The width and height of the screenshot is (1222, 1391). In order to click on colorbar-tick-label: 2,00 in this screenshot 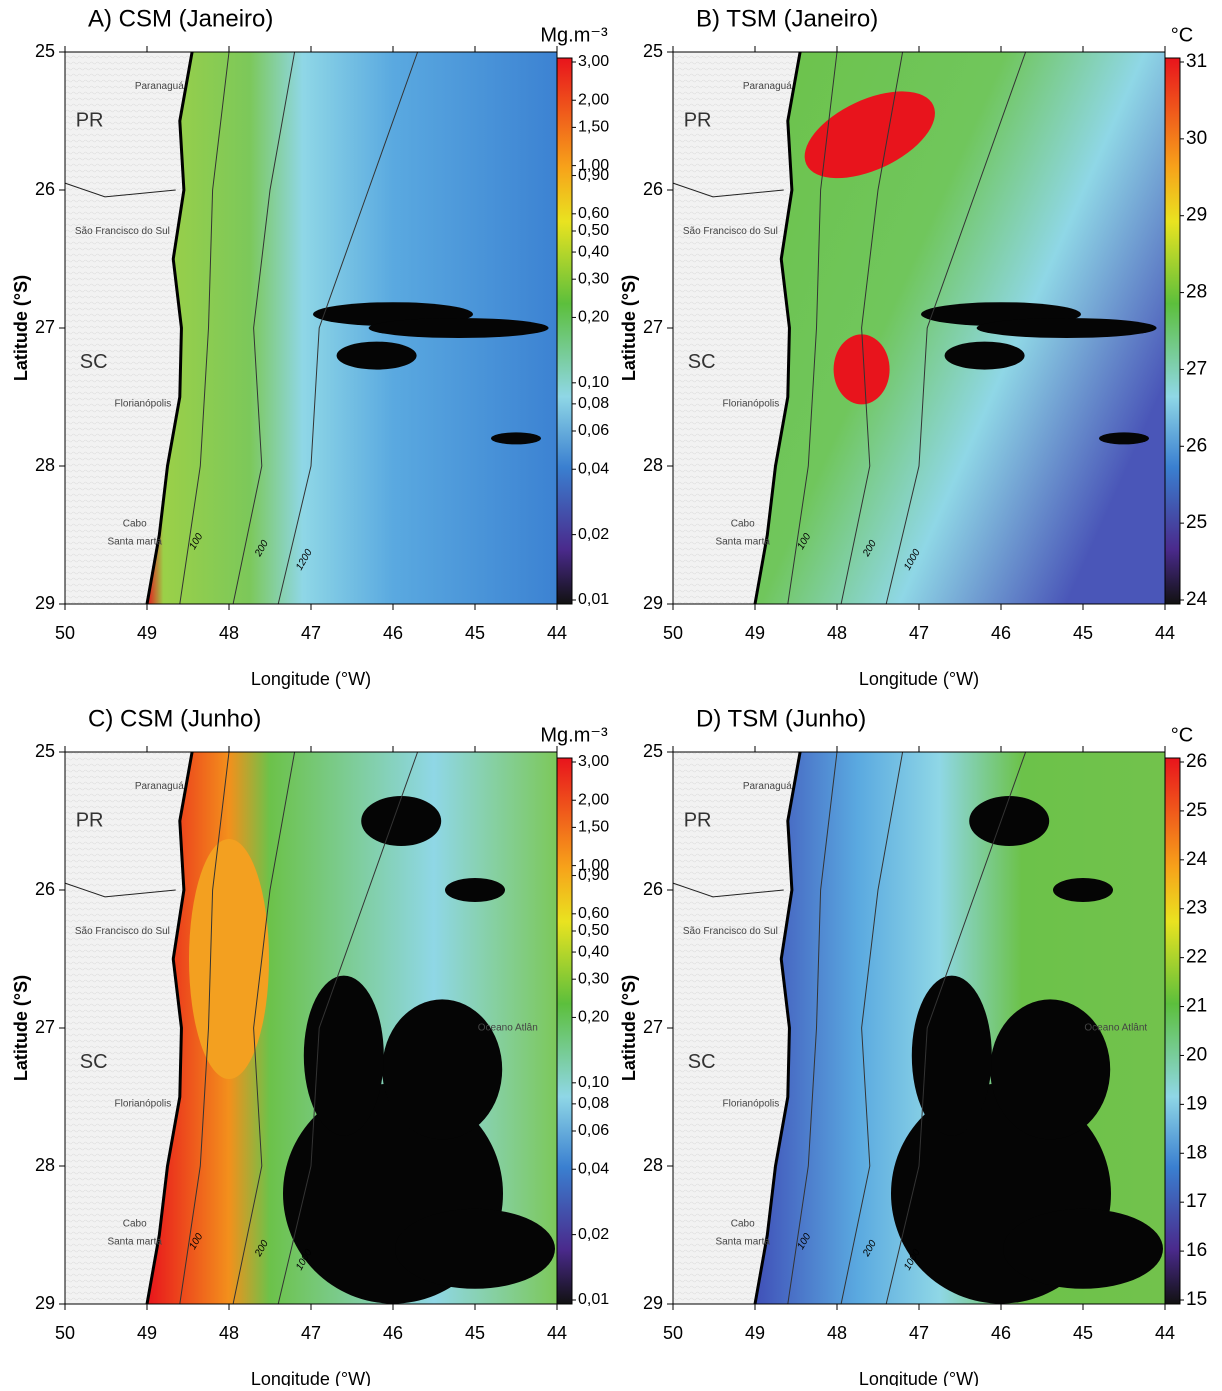, I will do `click(593, 799)`.